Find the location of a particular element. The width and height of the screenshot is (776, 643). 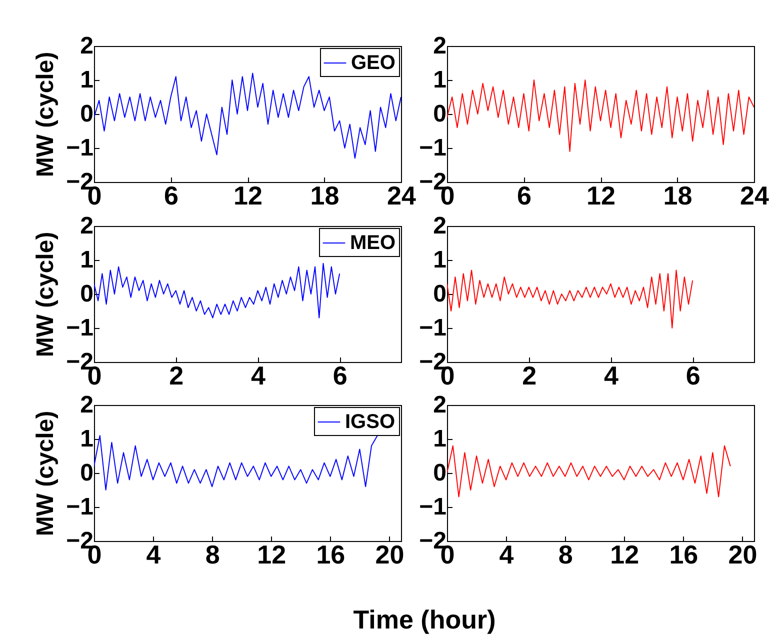

legend-label: IGSO is located at coordinates (370, 422).